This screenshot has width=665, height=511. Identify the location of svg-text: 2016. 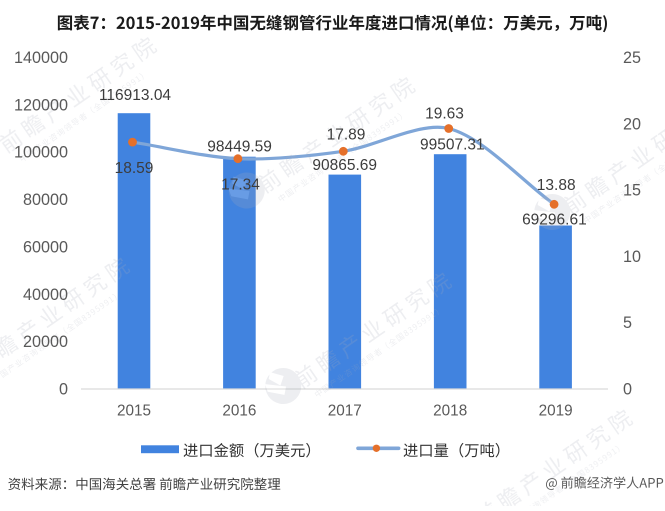
(239, 411).